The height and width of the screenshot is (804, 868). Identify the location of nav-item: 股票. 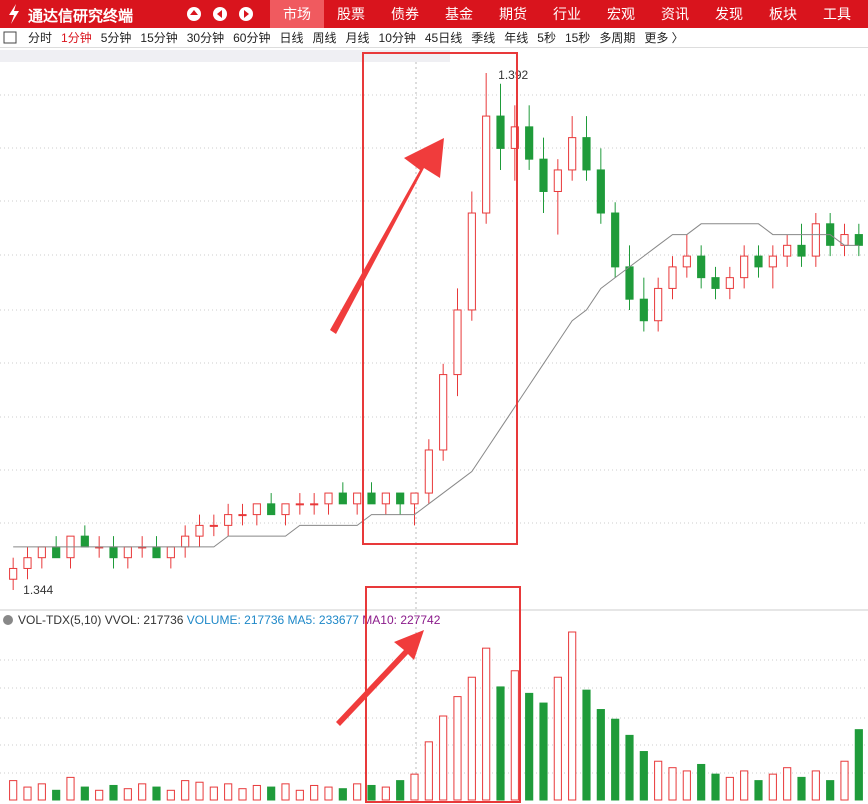
(351, 14).